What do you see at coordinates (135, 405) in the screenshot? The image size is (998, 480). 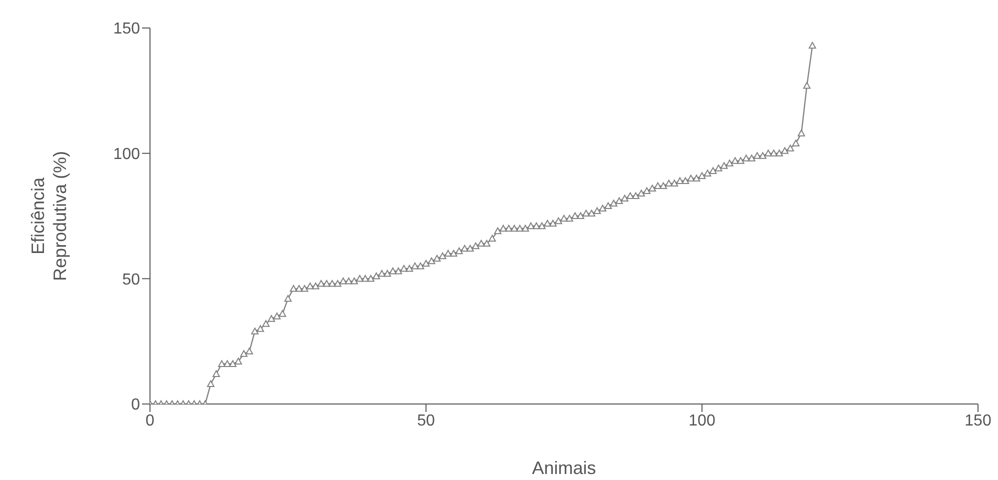 I see `y-tick-label: 0` at bounding box center [135, 405].